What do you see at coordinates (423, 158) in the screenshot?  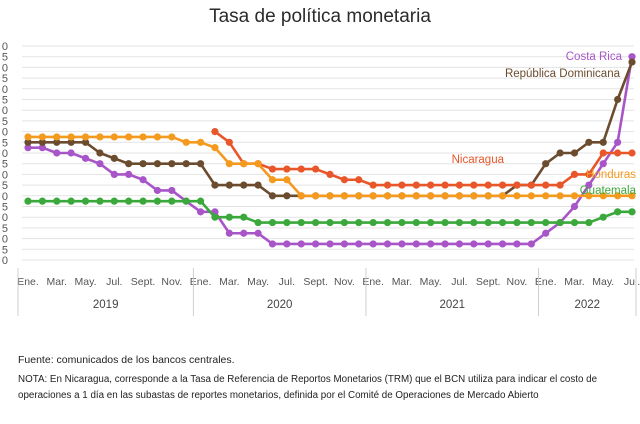 I see `series-line-nicaragua` at bounding box center [423, 158].